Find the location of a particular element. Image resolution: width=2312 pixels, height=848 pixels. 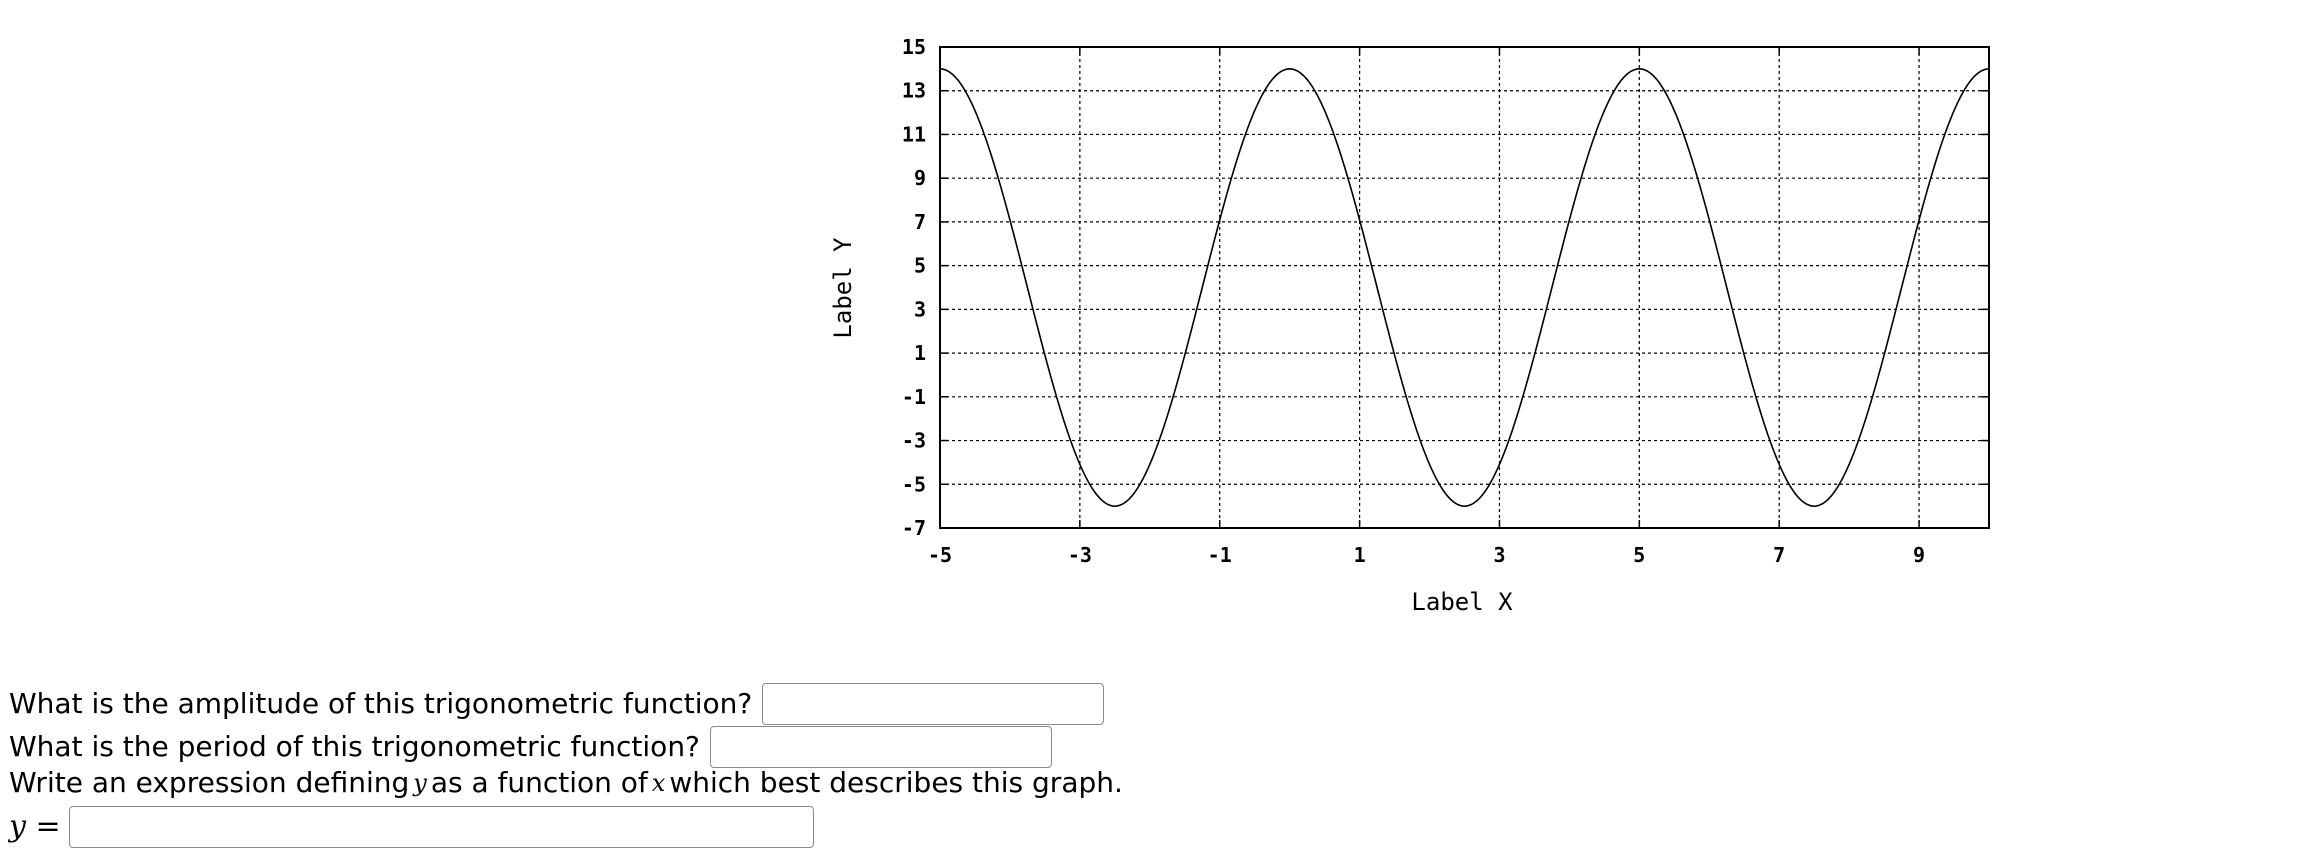

answer-label: y = is located at coordinates (35, 827).